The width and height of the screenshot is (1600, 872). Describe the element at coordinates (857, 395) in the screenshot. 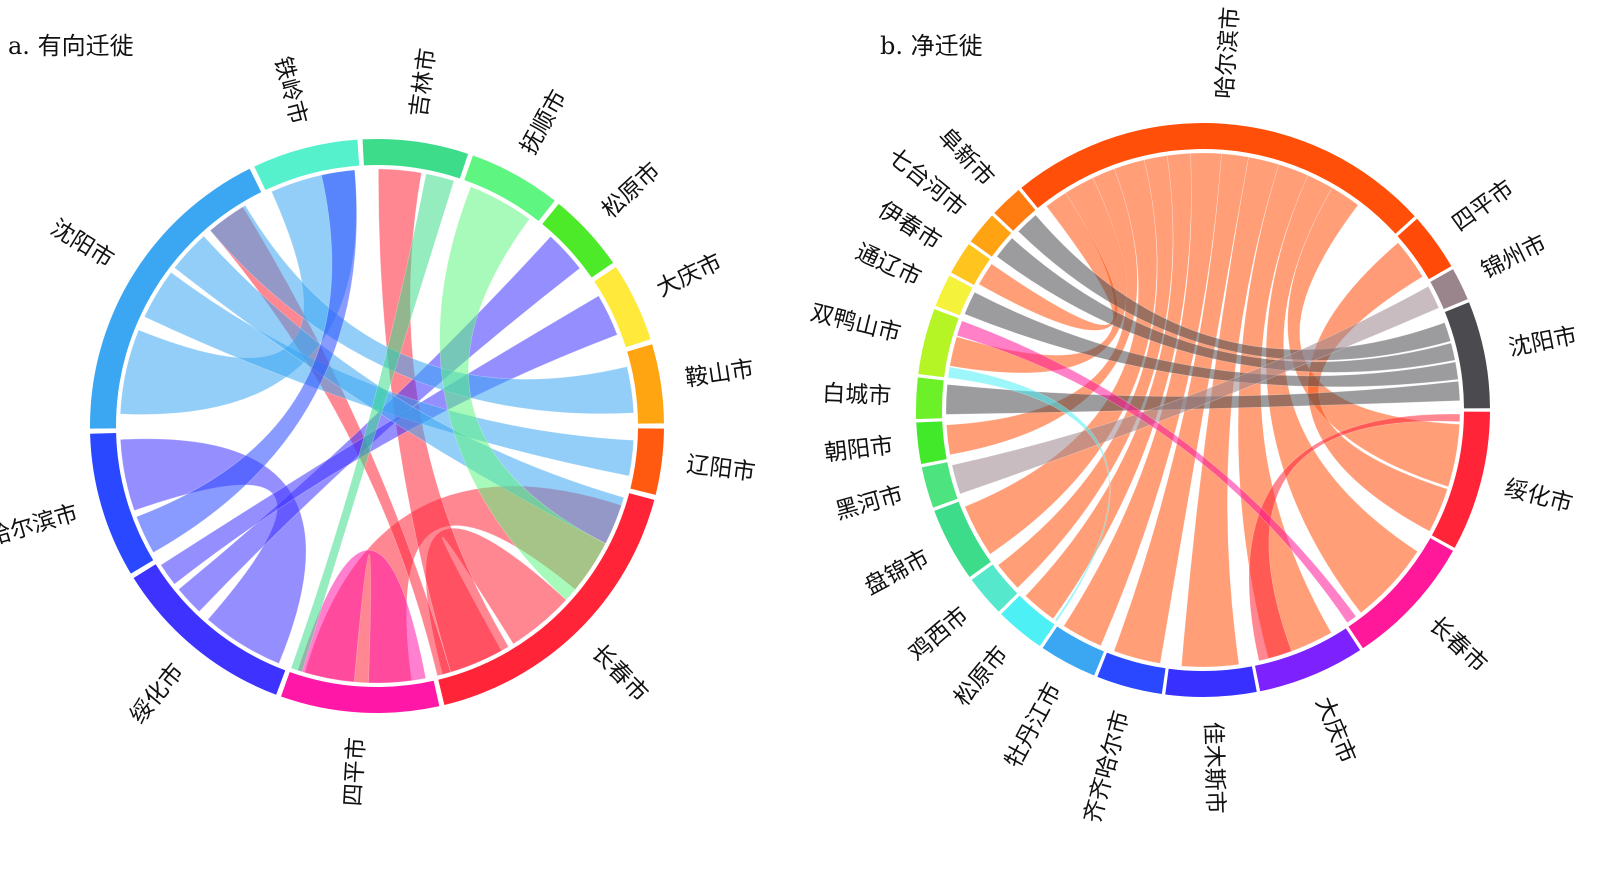

I see `segment-label: 白城市` at that location.